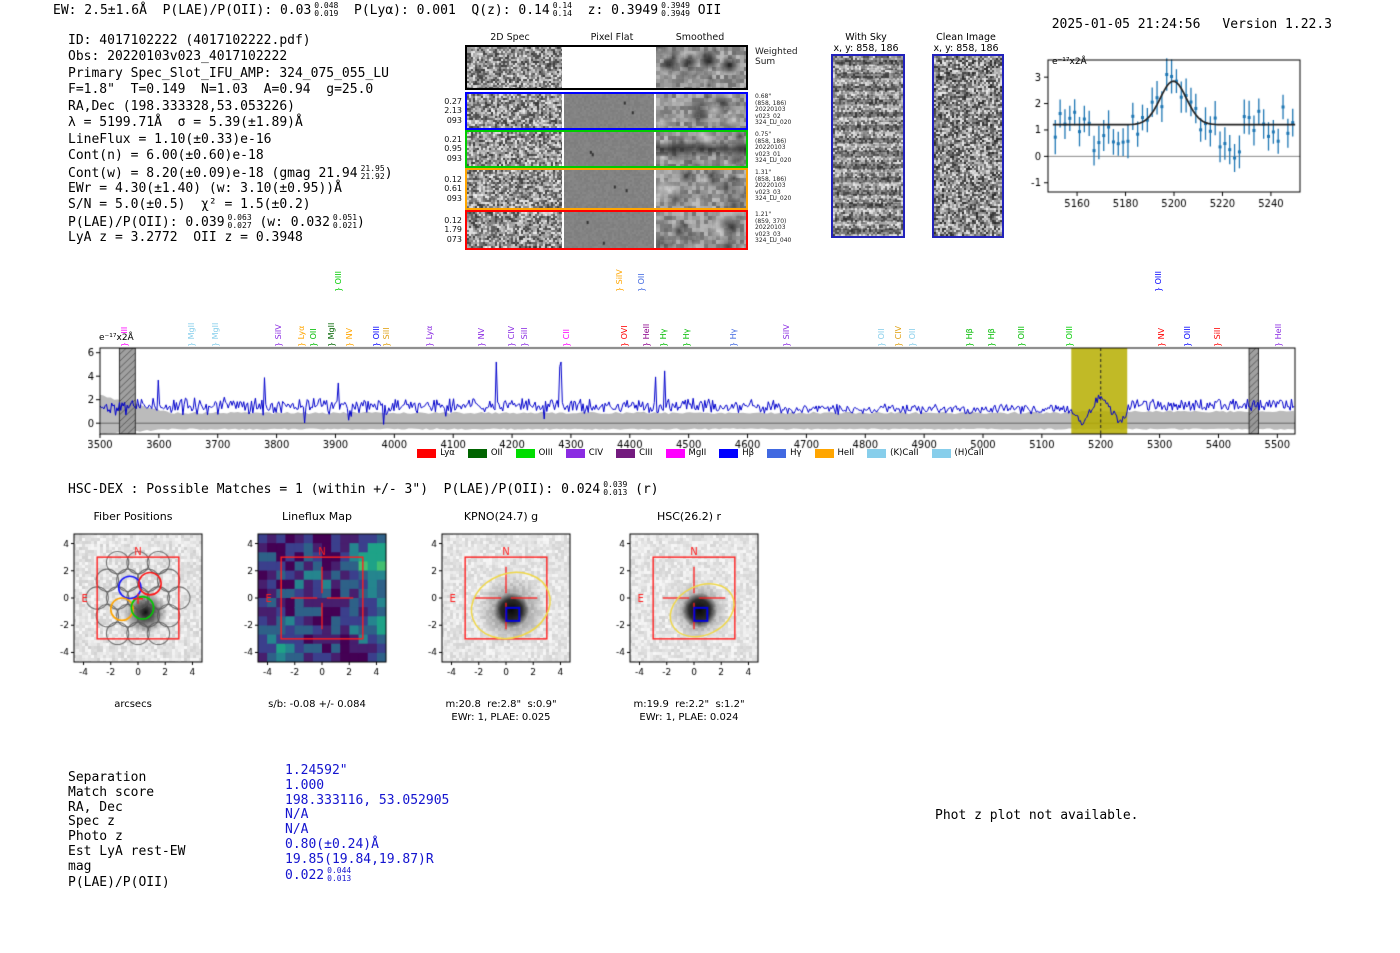  What do you see at coordinates (1176, 24) in the screenshot?
I see `report-meta: 2025-01-05 21:24:56 Version 1.22.3` at bounding box center [1176, 24].